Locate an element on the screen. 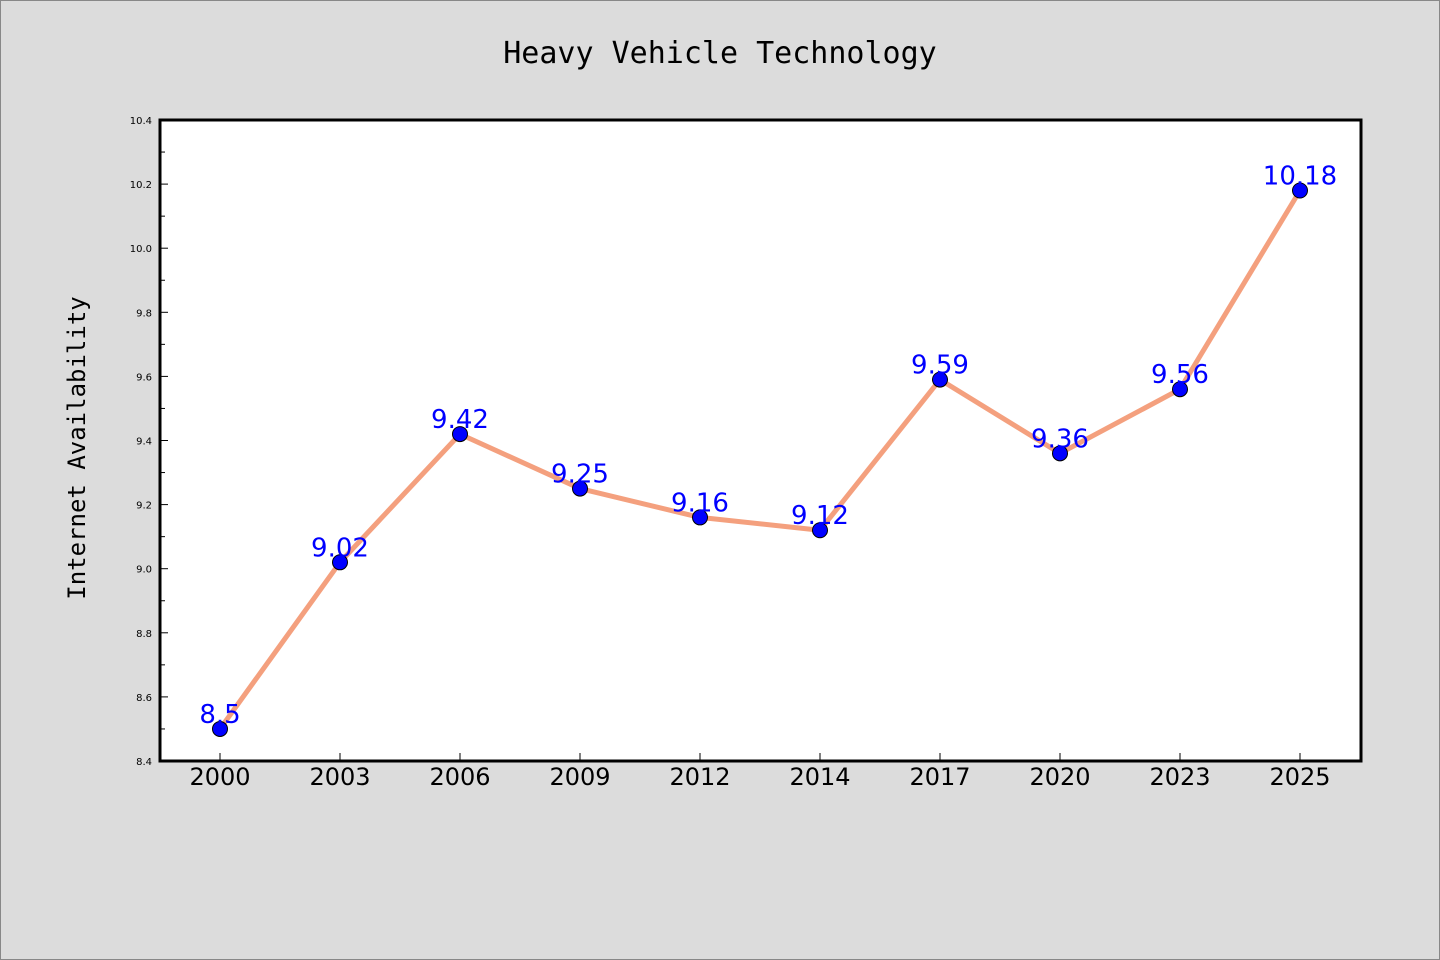 The height and width of the screenshot is (960, 1440). data-label: 9.02 is located at coordinates (340, 548).